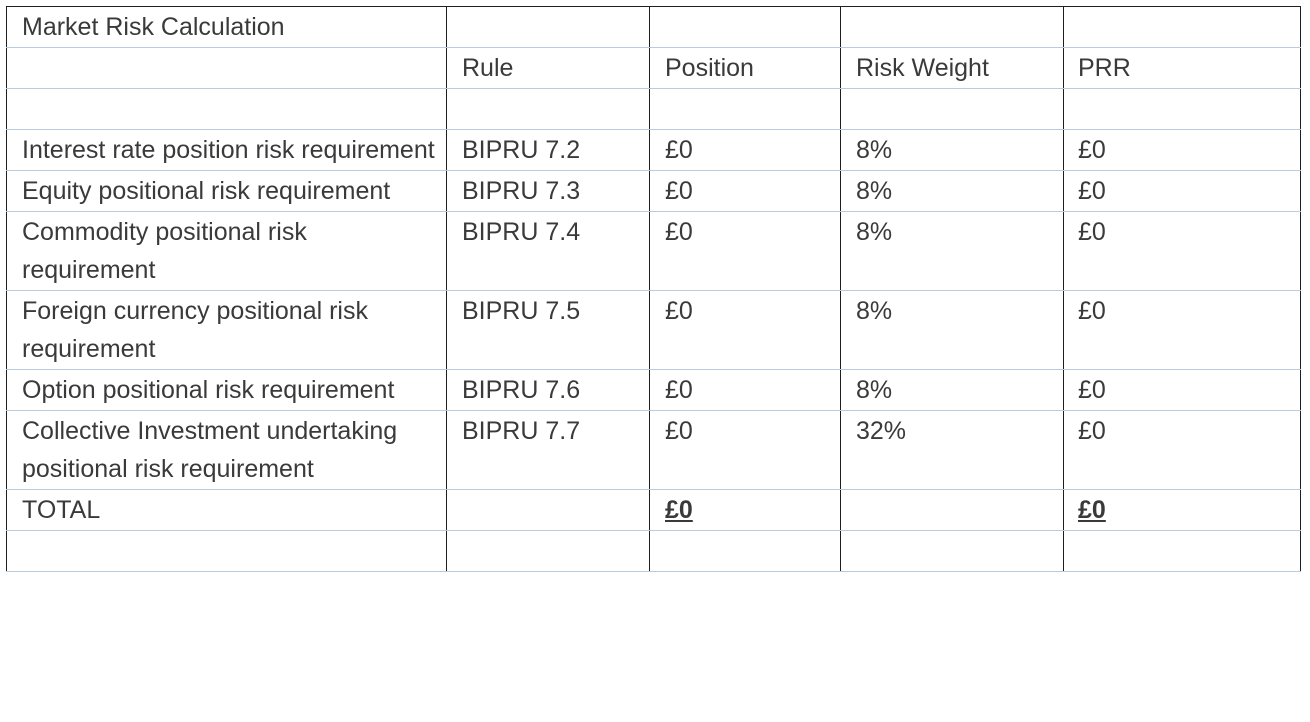 This screenshot has height=722, width=1310. I want to click on title-row: Market Risk Calculation, so click(653, 27).